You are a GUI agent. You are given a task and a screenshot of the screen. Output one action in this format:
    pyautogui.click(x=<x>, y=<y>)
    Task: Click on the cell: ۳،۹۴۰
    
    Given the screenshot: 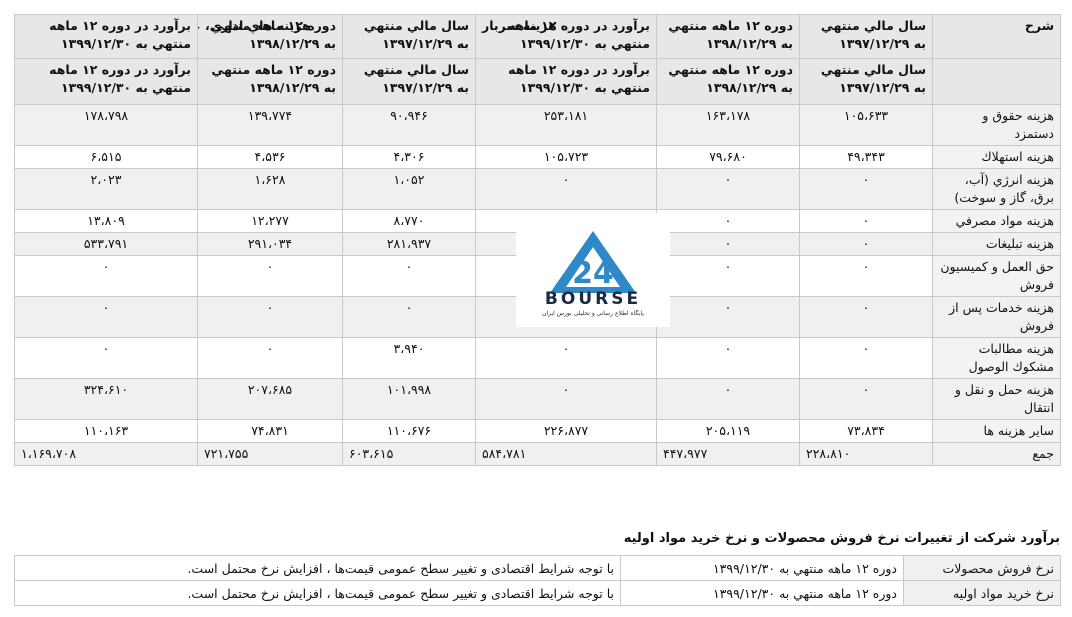 What is the action you would take?
    pyautogui.click(x=409, y=358)
    